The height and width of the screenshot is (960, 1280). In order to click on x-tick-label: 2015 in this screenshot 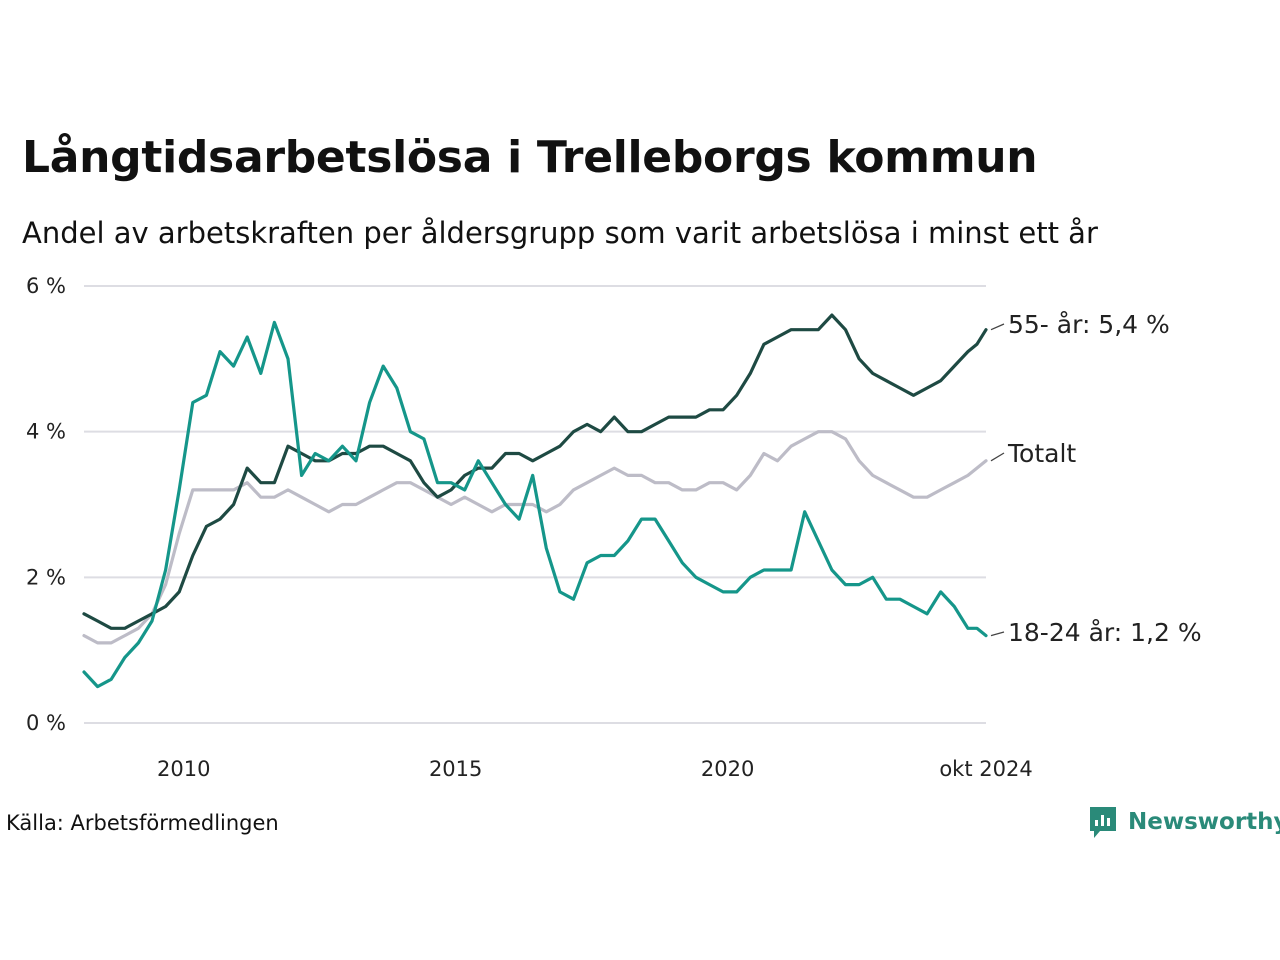, I will do `click(455, 769)`.